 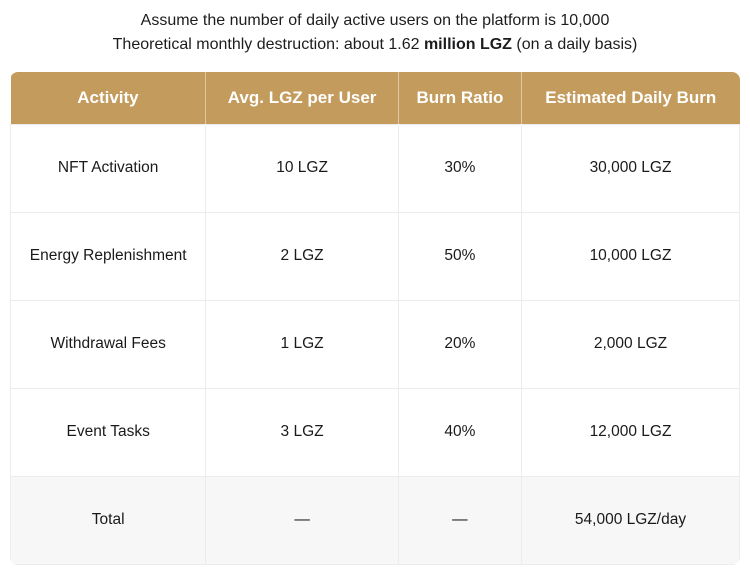 What do you see at coordinates (302, 344) in the screenshot?
I see `cell-avg-lgz-per-user: 1 LGZ` at bounding box center [302, 344].